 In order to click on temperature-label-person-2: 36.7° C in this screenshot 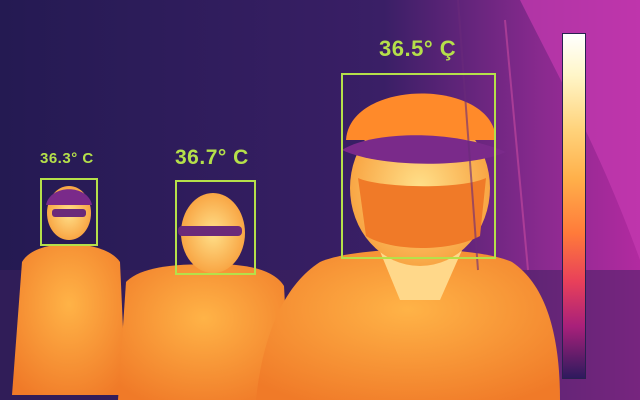, I will do `click(212, 157)`.